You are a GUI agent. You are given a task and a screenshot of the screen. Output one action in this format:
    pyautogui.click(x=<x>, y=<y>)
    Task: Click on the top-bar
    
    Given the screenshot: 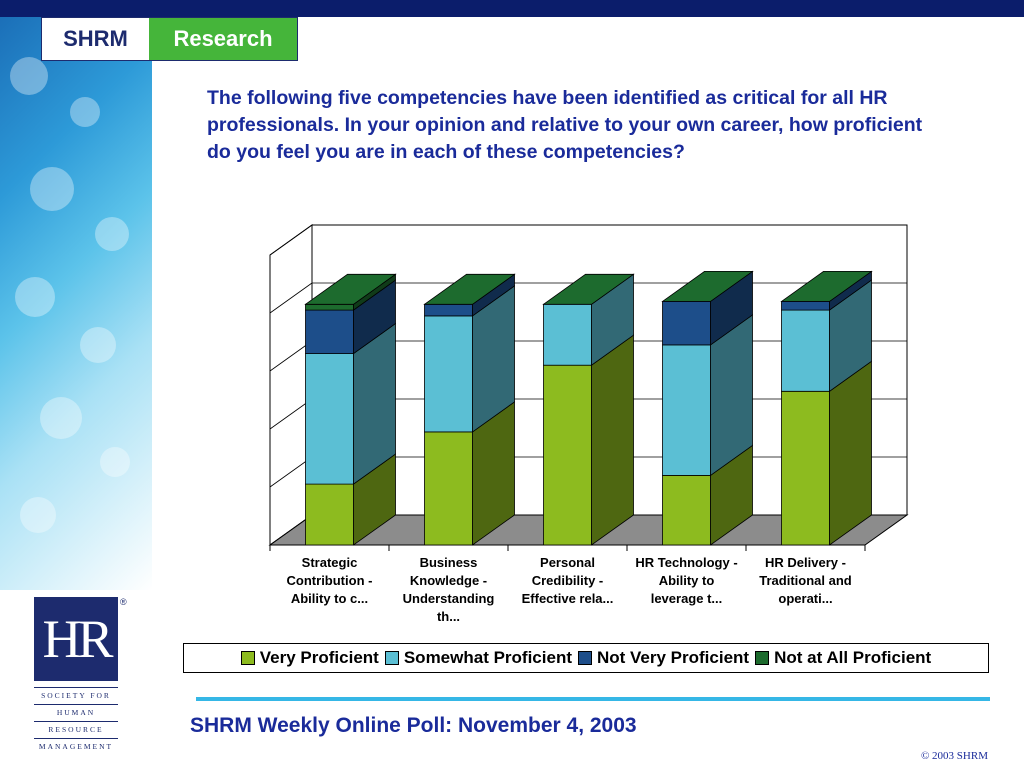 What is the action you would take?
    pyautogui.click(x=512, y=8)
    